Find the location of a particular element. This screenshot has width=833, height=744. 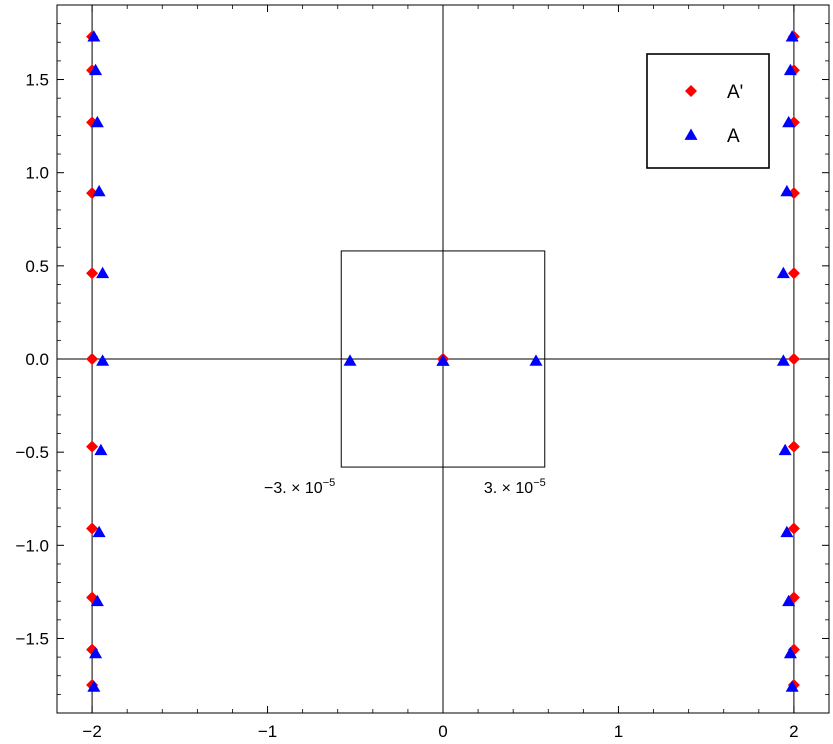

legend-label-a-prime: A' is located at coordinates (735, 92).